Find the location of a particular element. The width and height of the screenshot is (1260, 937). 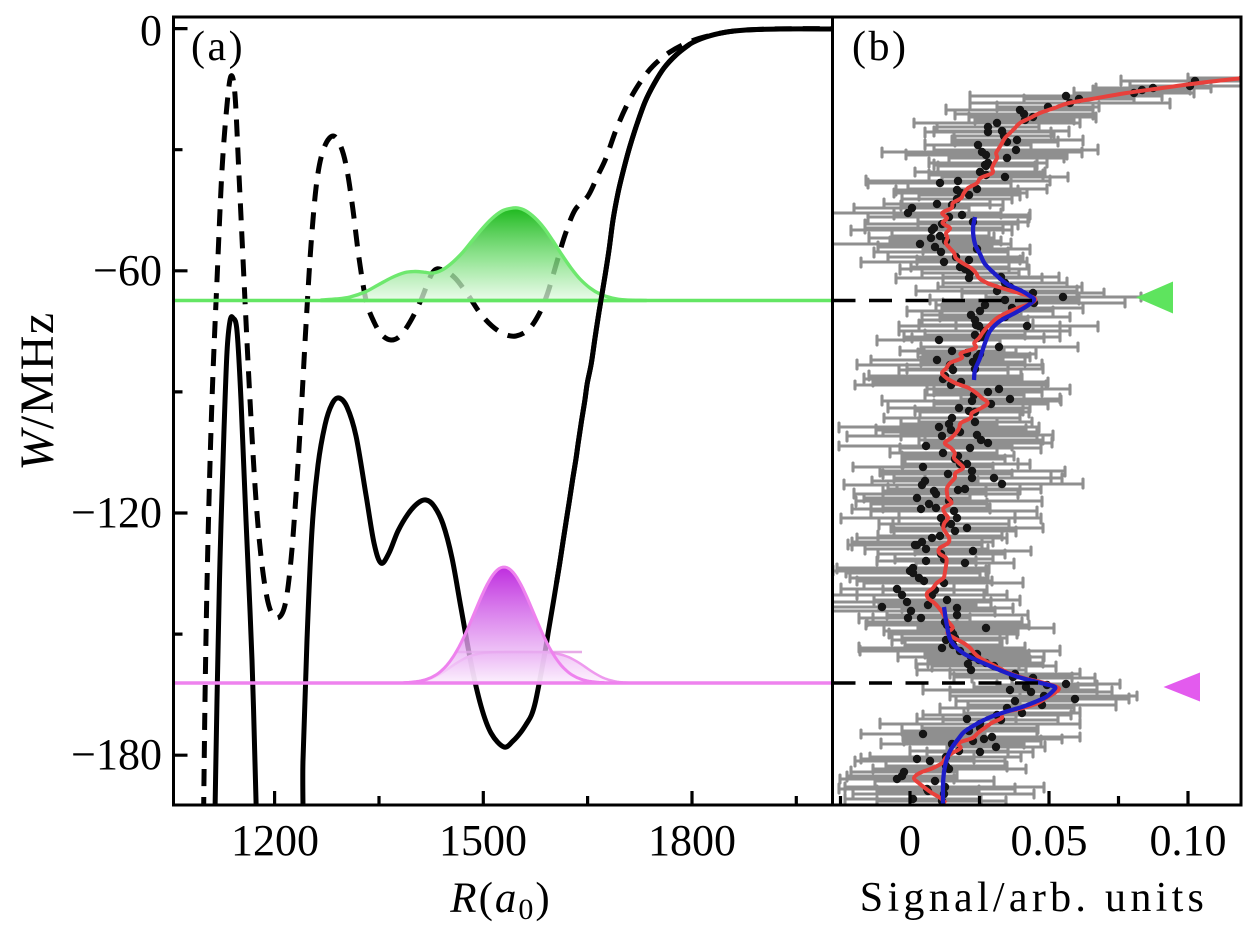

svg-text: R(a0) is located at coordinates (500, 900).